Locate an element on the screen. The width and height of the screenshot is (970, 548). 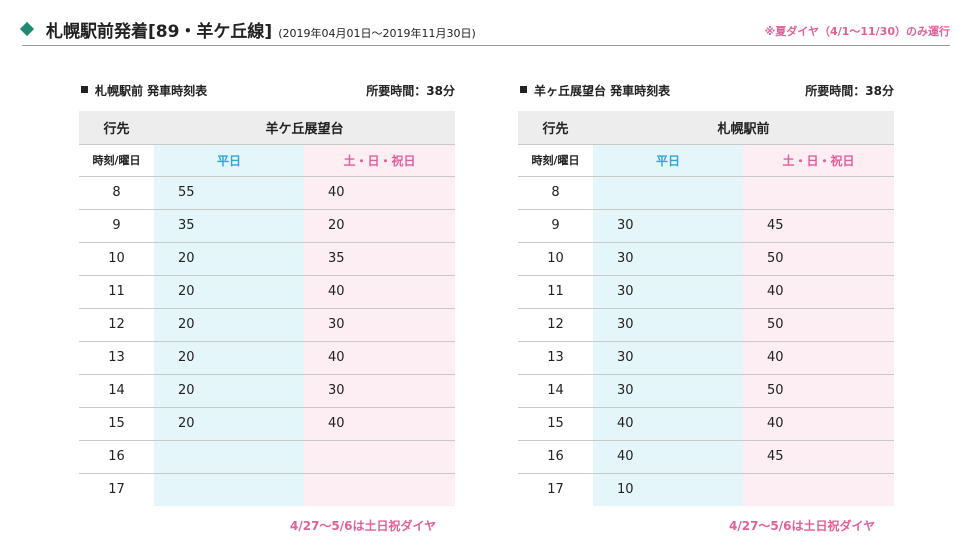
weekday-minute-cell: 55 is located at coordinates (229, 193).